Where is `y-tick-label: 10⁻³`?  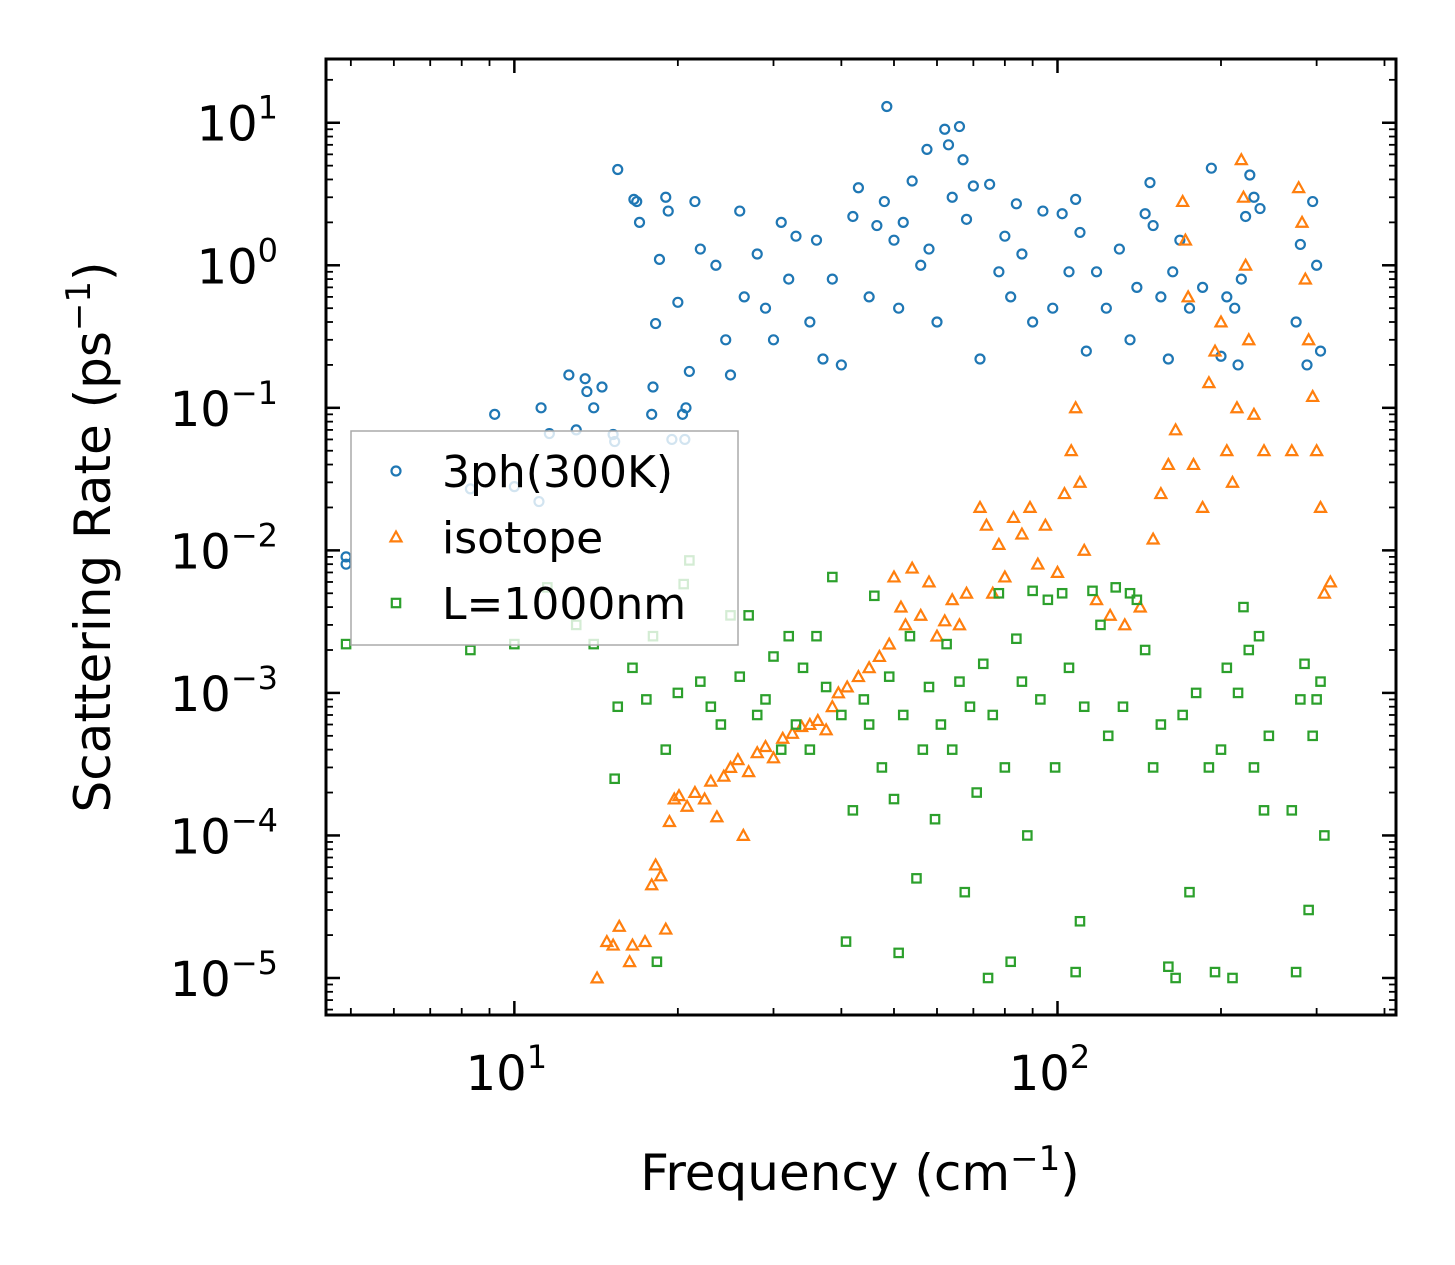
y-tick-label: 10⁻³ is located at coordinates (224, 691).